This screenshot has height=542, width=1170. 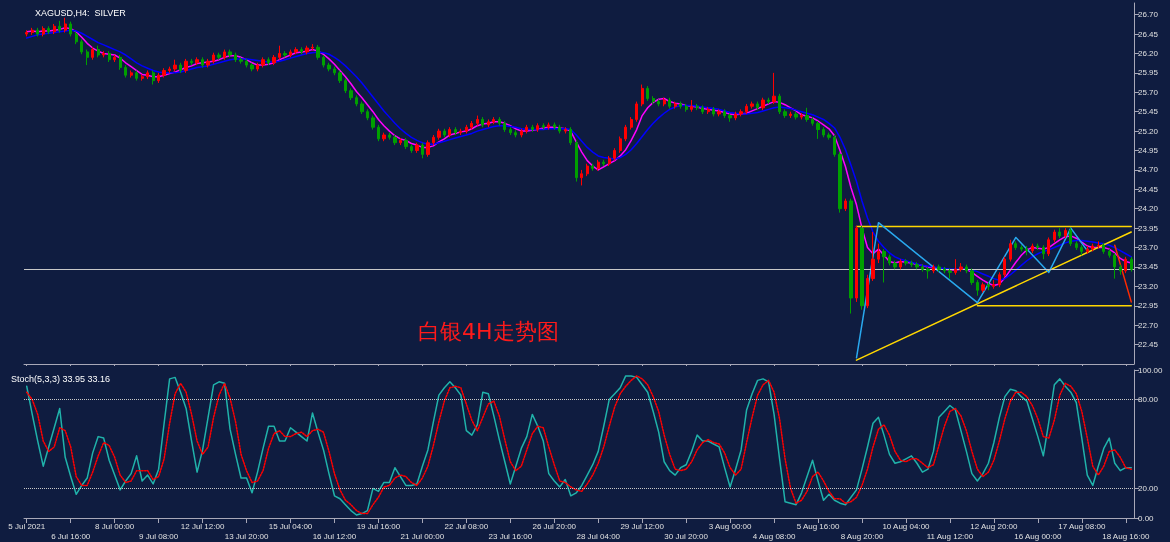 I want to click on text: XAGUSD,H4: SILVER, so click(x=81, y=12).